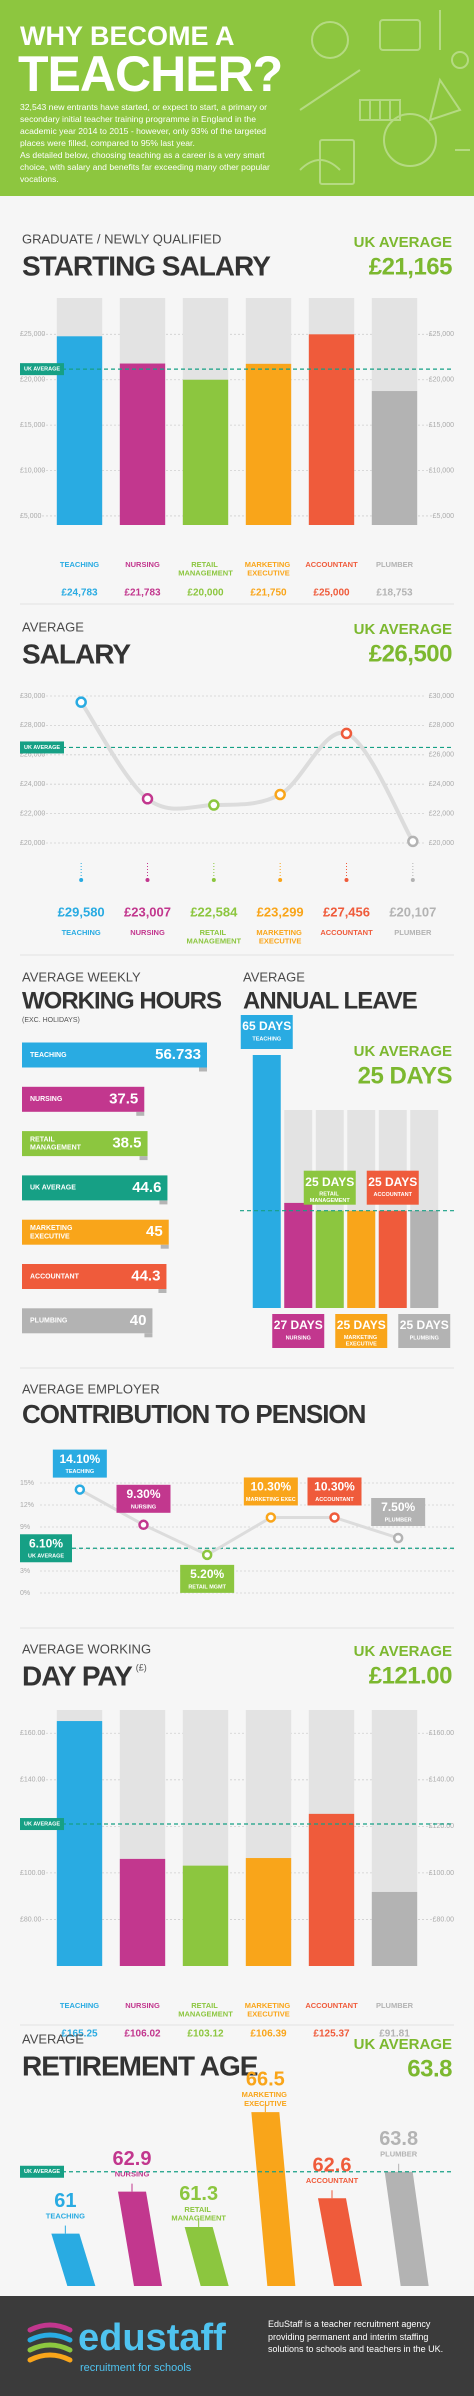 The image size is (474, 2396). What do you see at coordinates (27, 1505) in the screenshot?
I see `y-tick-label: 12%` at bounding box center [27, 1505].